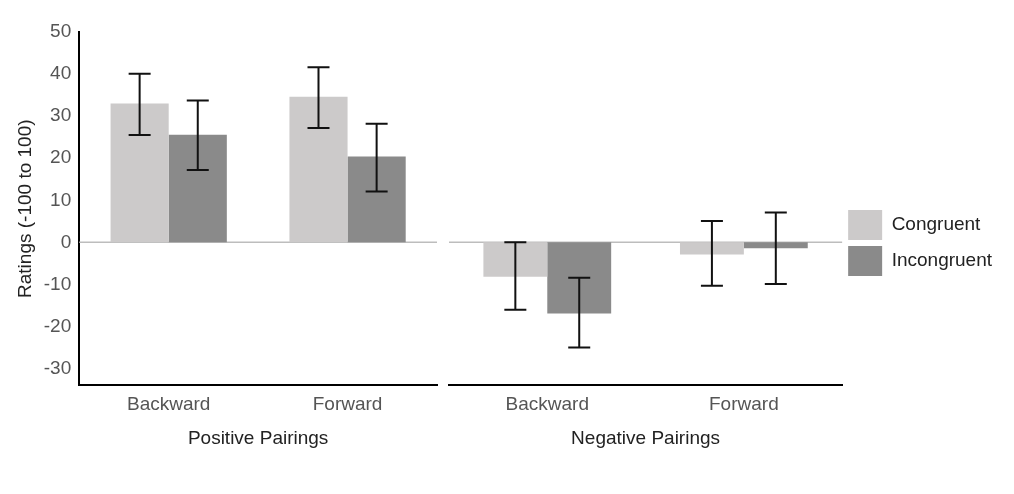  What do you see at coordinates (57, 367) in the screenshot?
I see `y-tick-label: -30` at bounding box center [57, 367].